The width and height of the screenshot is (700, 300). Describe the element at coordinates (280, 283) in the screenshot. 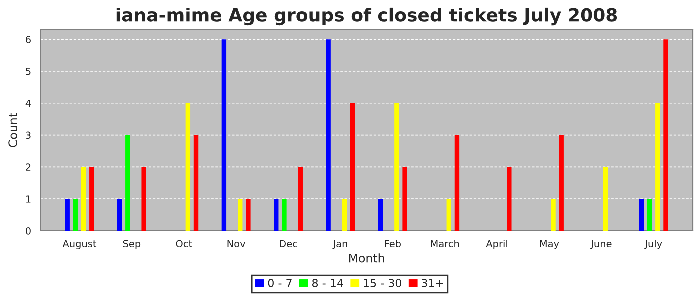

I see `legend-label: 0 - 7` at that location.